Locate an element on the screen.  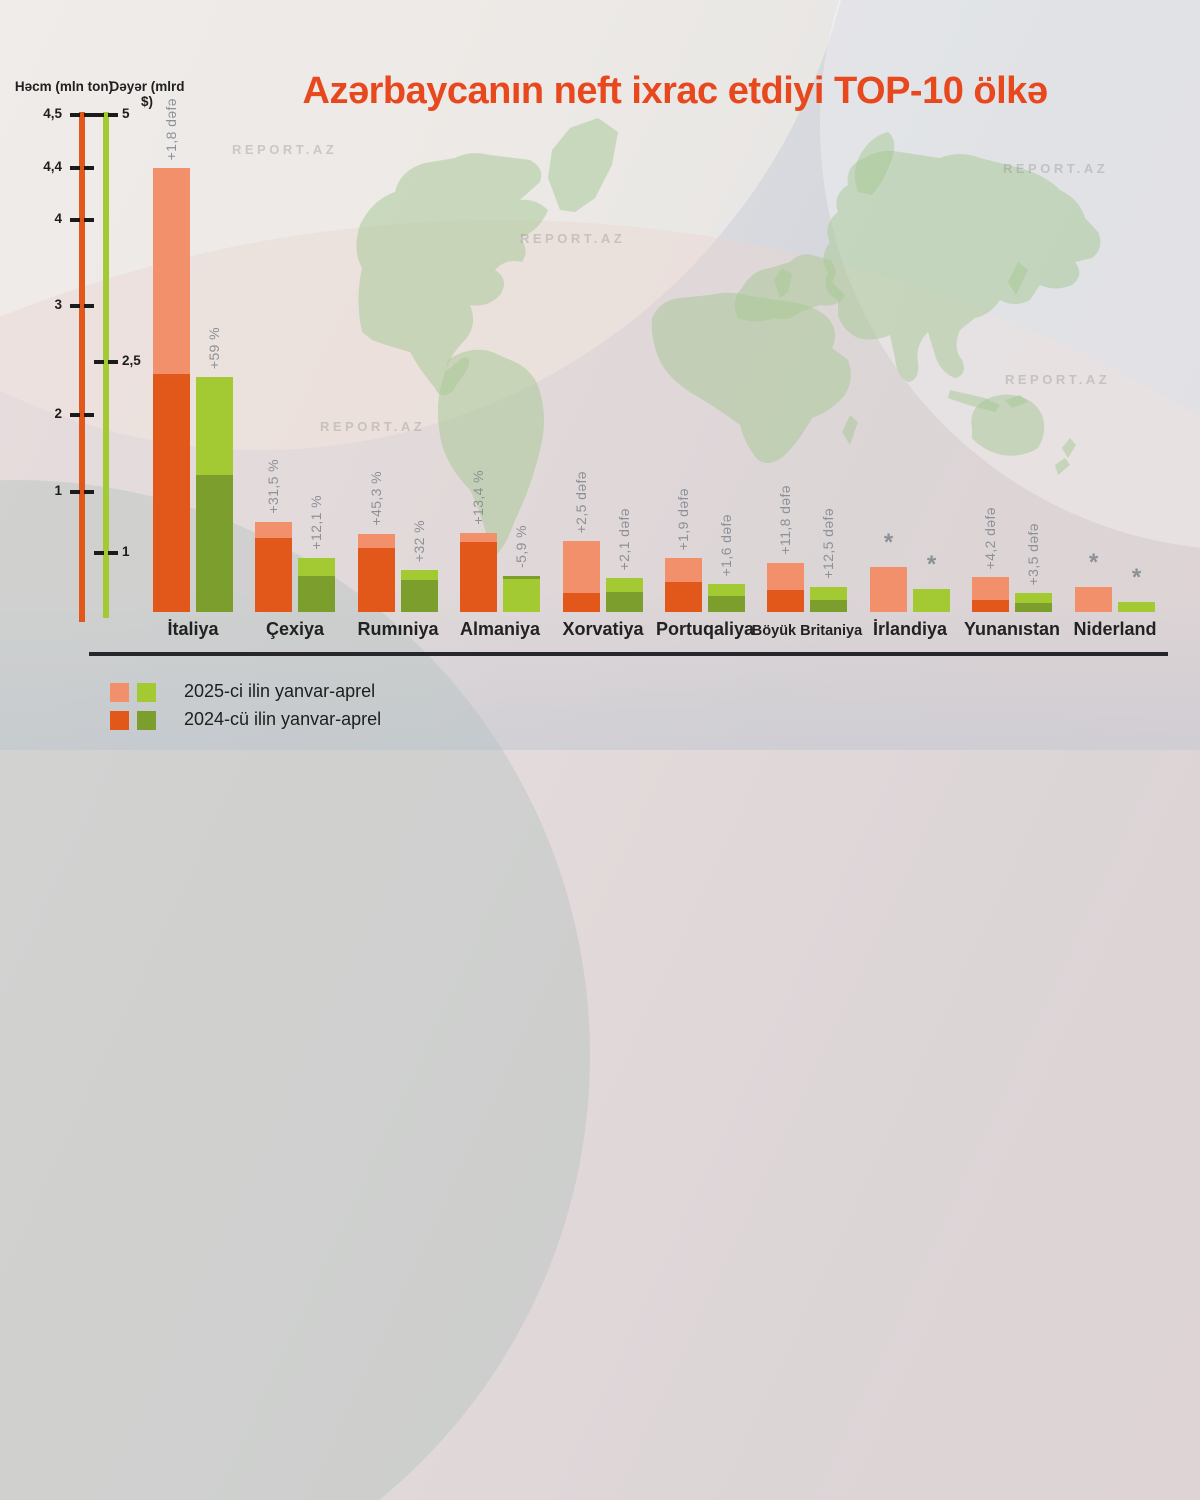
country-group-10: * * is located at coordinates (1115, 306).